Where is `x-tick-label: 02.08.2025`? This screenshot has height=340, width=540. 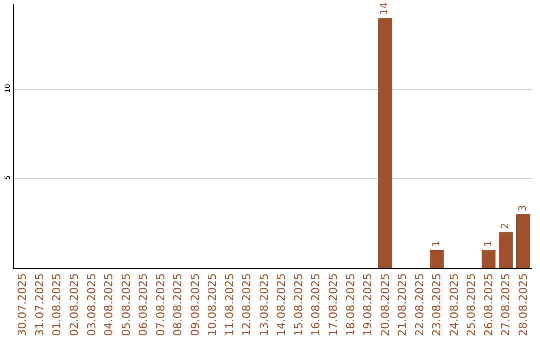 x-tick-label: 02.08.2025 is located at coordinates (75, 304).